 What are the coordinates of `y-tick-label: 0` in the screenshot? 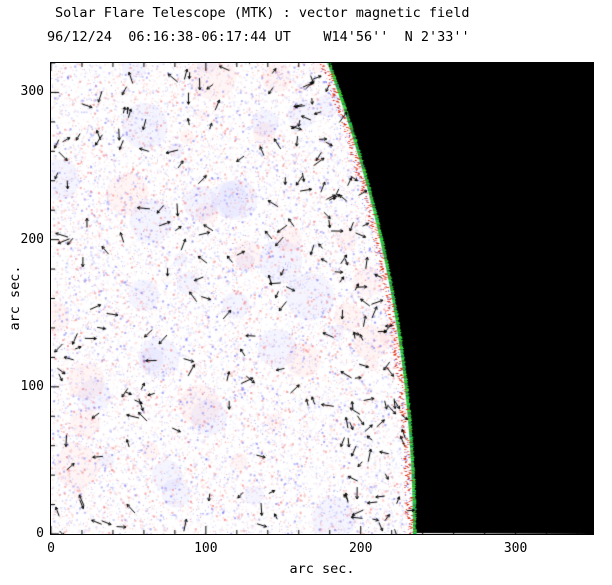 It's located at (40, 533).